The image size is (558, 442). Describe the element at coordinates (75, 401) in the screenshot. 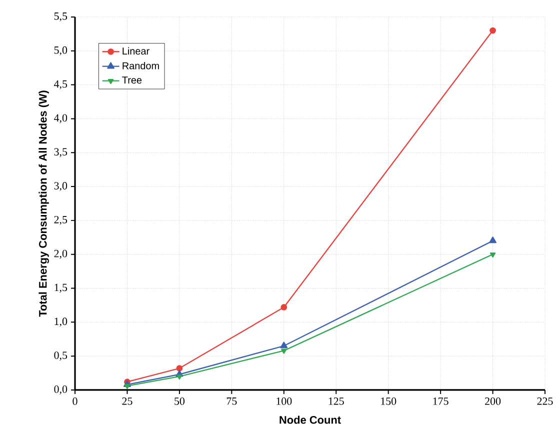

I see `x-tick-label: 0` at that location.